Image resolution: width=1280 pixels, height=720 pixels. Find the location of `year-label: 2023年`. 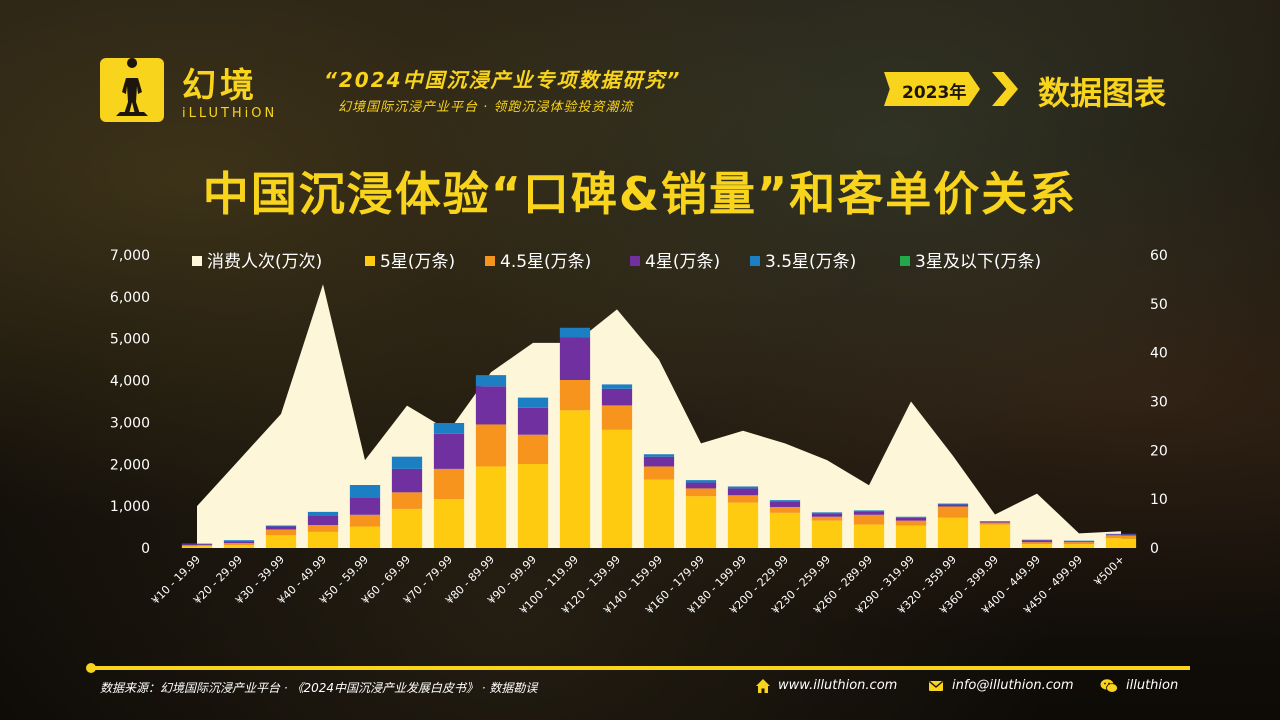

year-label: 2023年 is located at coordinates (934, 93).